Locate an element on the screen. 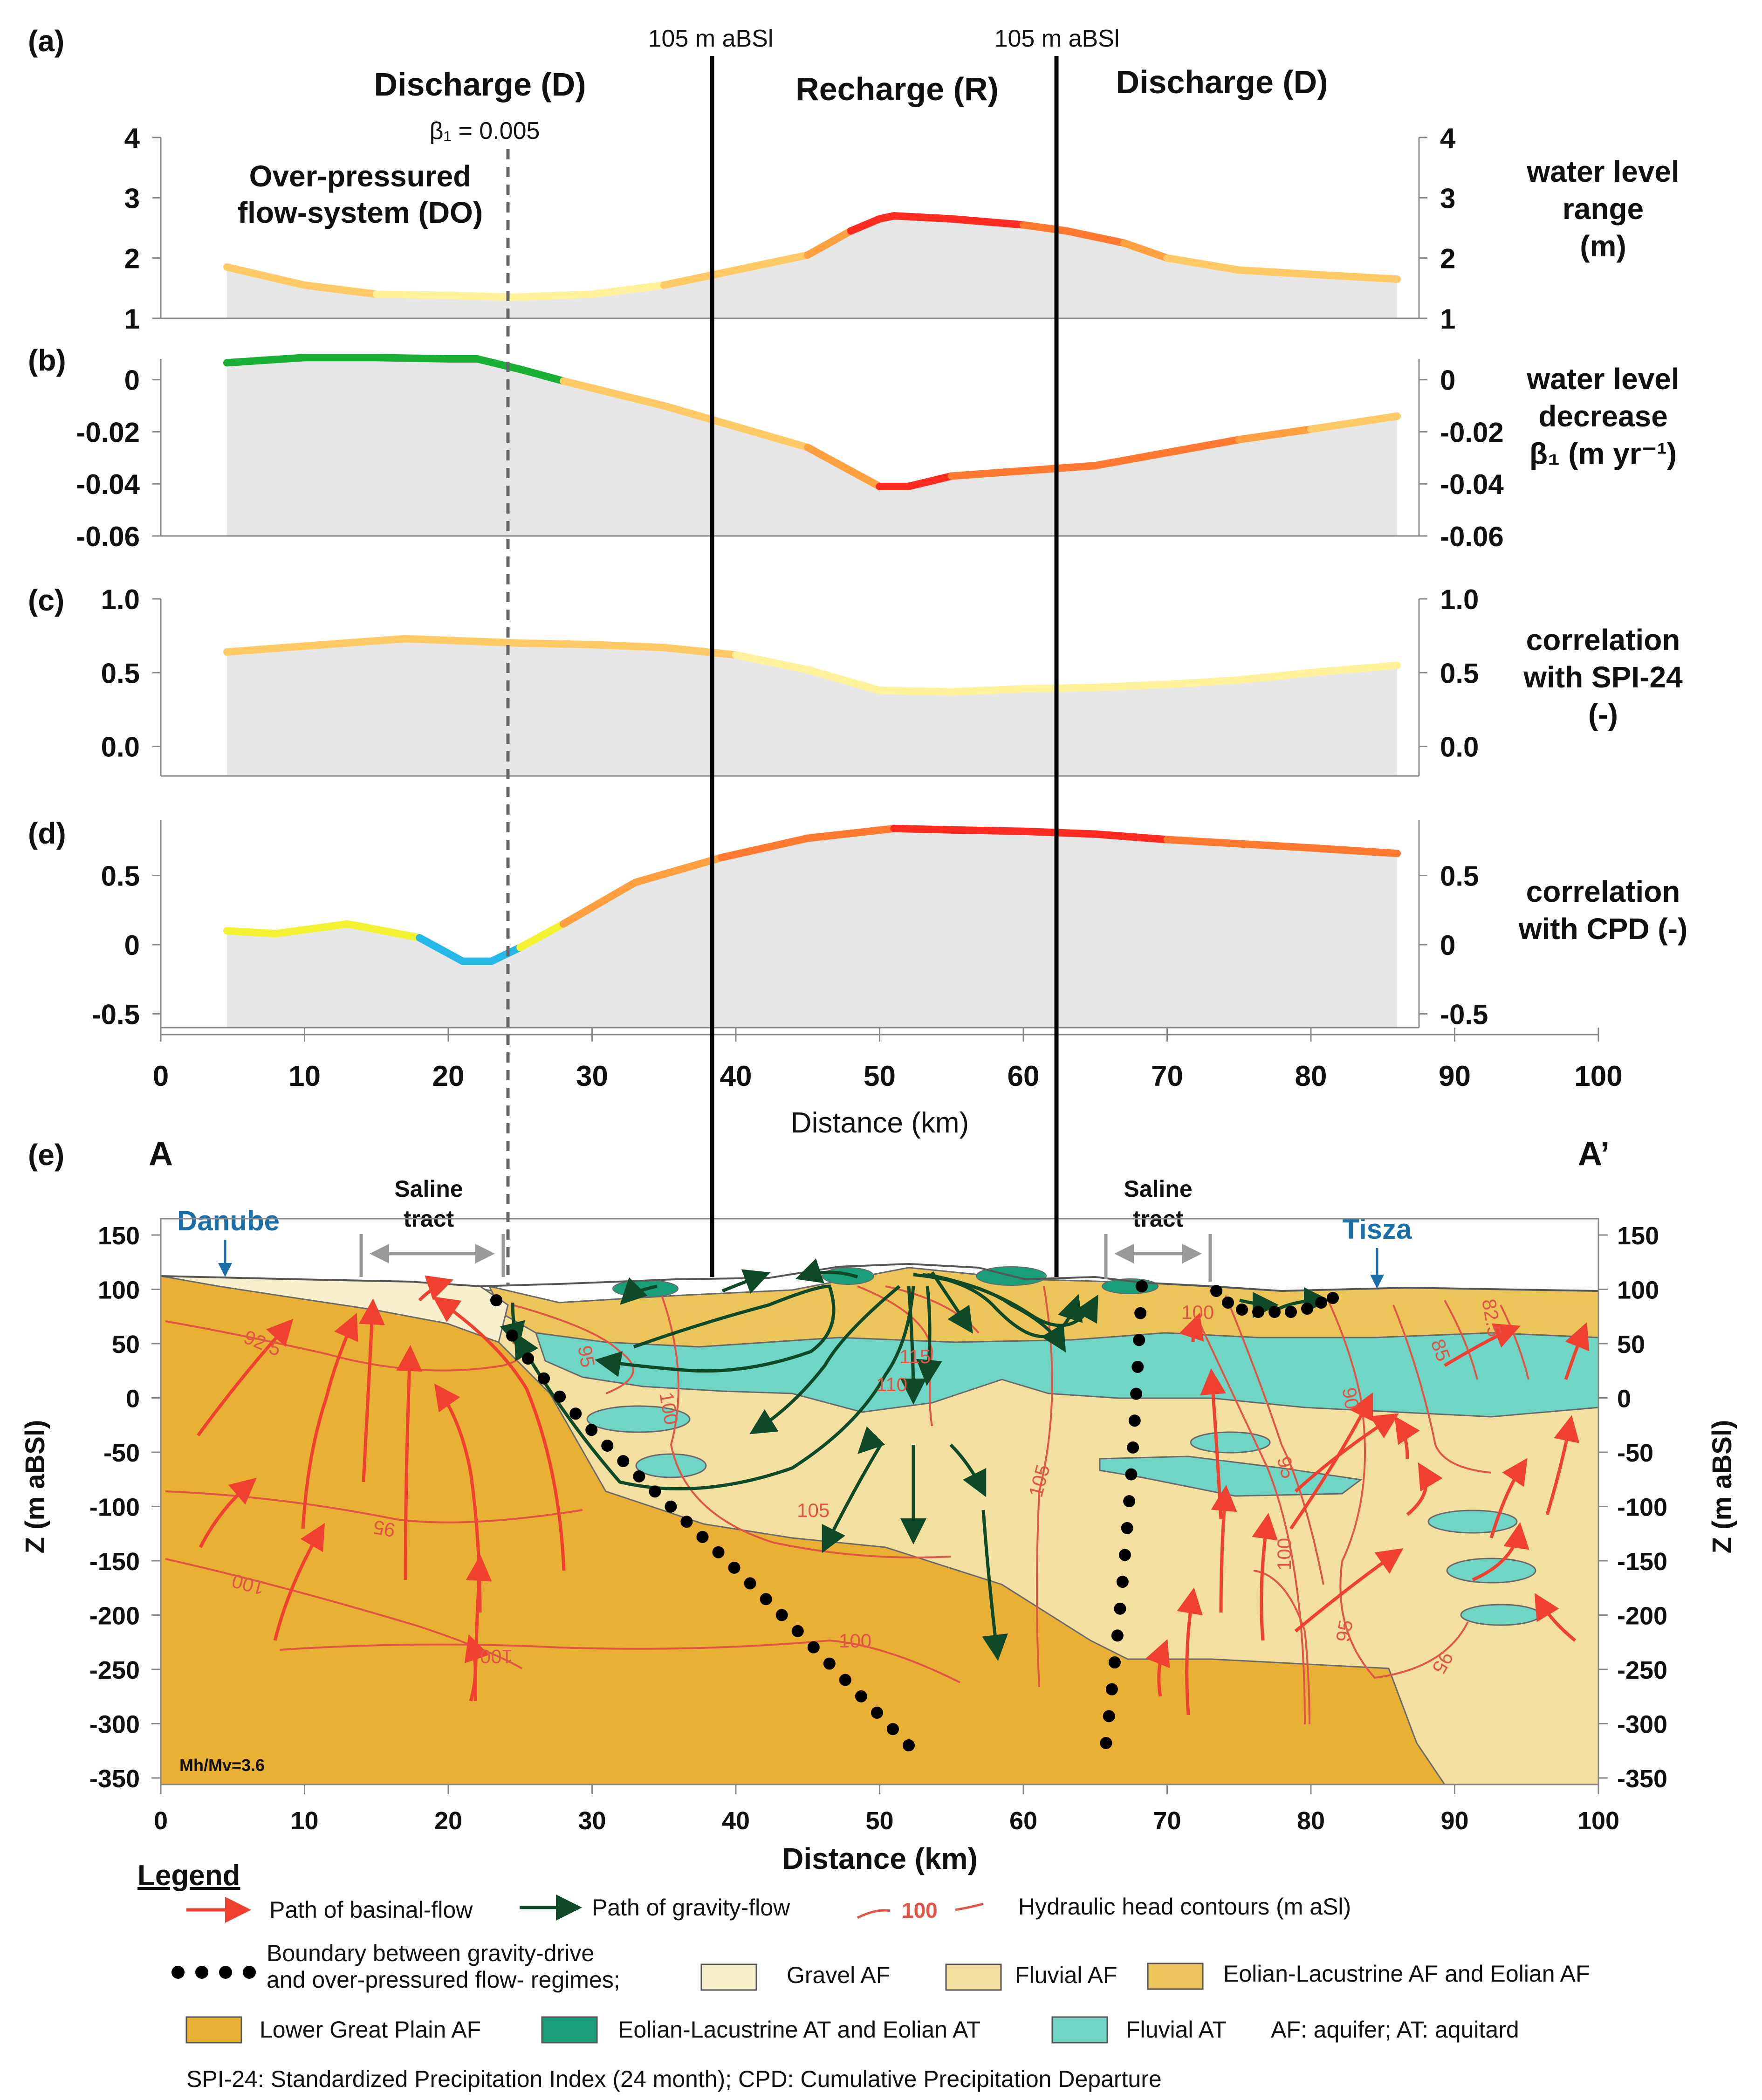 Image resolution: width=1762 pixels, height=2100 pixels. y-tick-label-left: 0 is located at coordinates (132, 380).